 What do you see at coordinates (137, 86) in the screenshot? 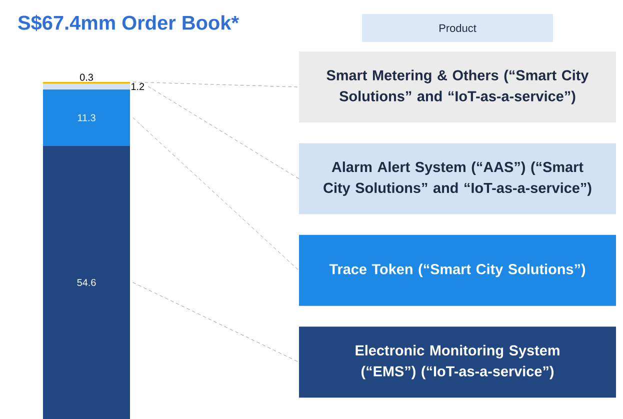
I see `data-label: 1.2` at bounding box center [137, 86].